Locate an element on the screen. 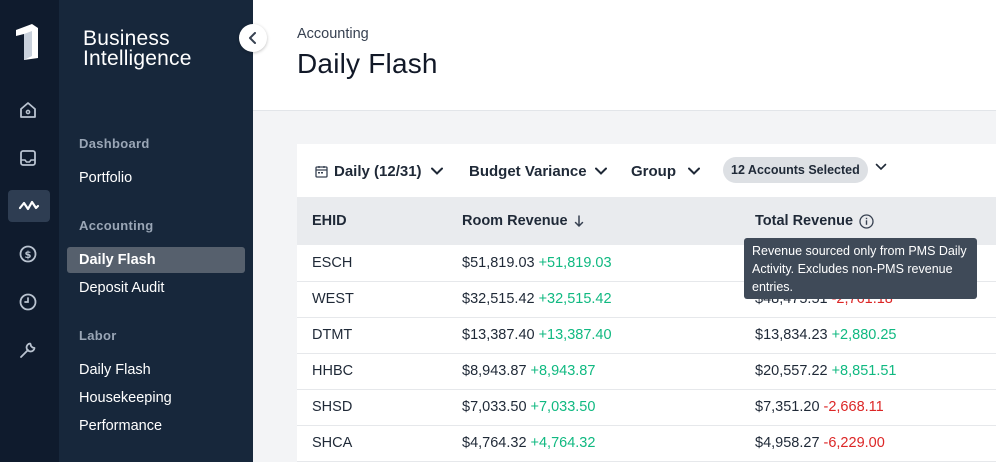  column-header-ehid: EHID is located at coordinates (329, 221).